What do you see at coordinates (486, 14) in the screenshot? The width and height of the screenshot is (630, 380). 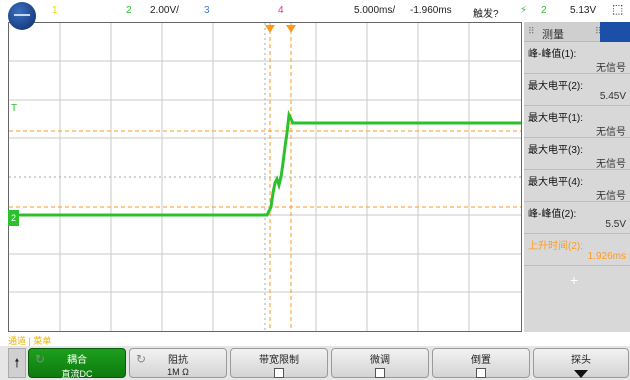 I see `trigger-status: 触发?` at bounding box center [486, 14].